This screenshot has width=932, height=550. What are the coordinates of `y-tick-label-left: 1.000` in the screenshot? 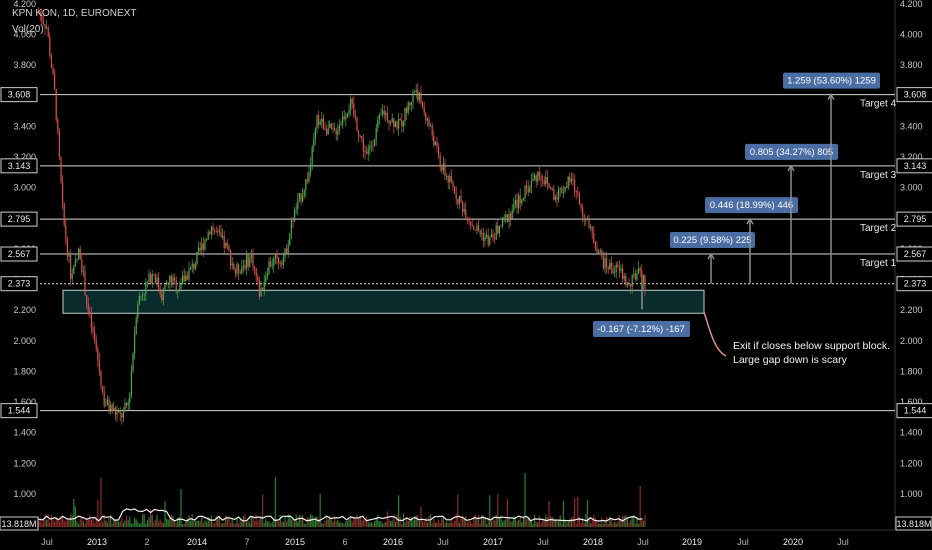 It's located at (24, 494).